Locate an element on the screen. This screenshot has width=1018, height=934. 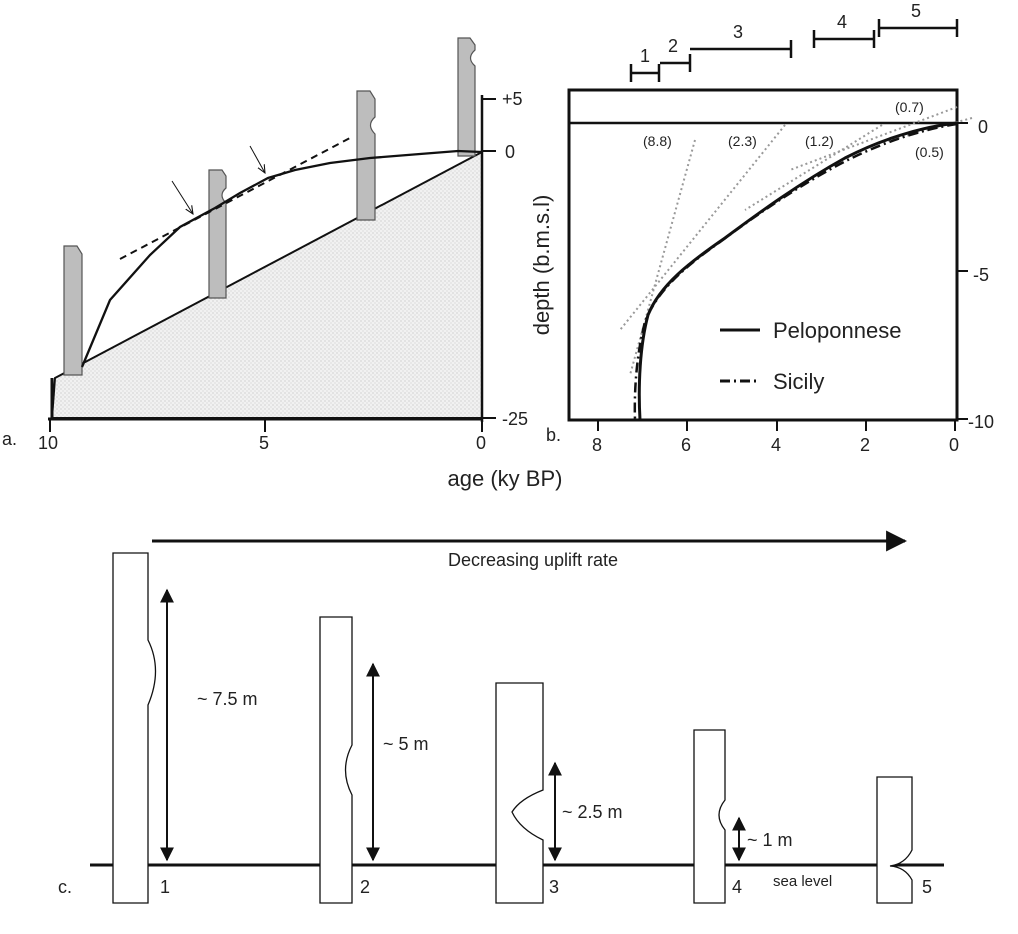
height-label-1: ~ 7.5 m is located at coordinates (227, 699).